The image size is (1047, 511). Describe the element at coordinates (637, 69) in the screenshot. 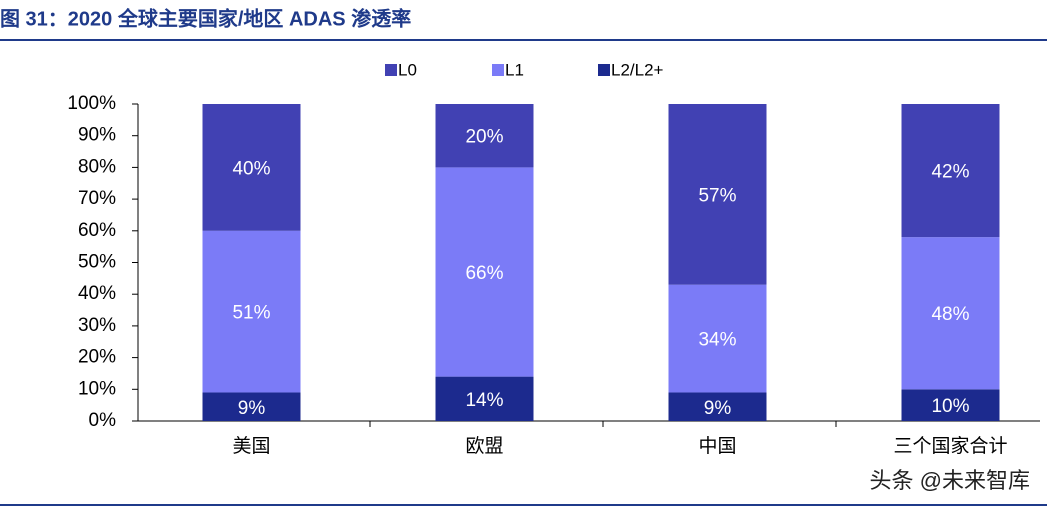

I see `legend-label: L2/L2+` at that location.